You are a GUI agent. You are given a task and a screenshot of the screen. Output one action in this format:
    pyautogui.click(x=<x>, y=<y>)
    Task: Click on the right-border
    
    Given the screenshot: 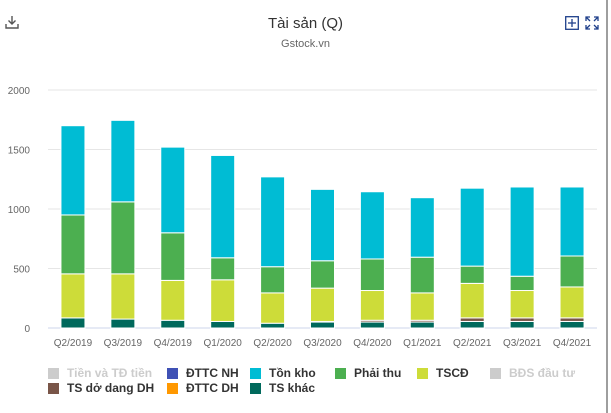 What is the action you would take?
    pyautogui.click(x=607, y=206)
    